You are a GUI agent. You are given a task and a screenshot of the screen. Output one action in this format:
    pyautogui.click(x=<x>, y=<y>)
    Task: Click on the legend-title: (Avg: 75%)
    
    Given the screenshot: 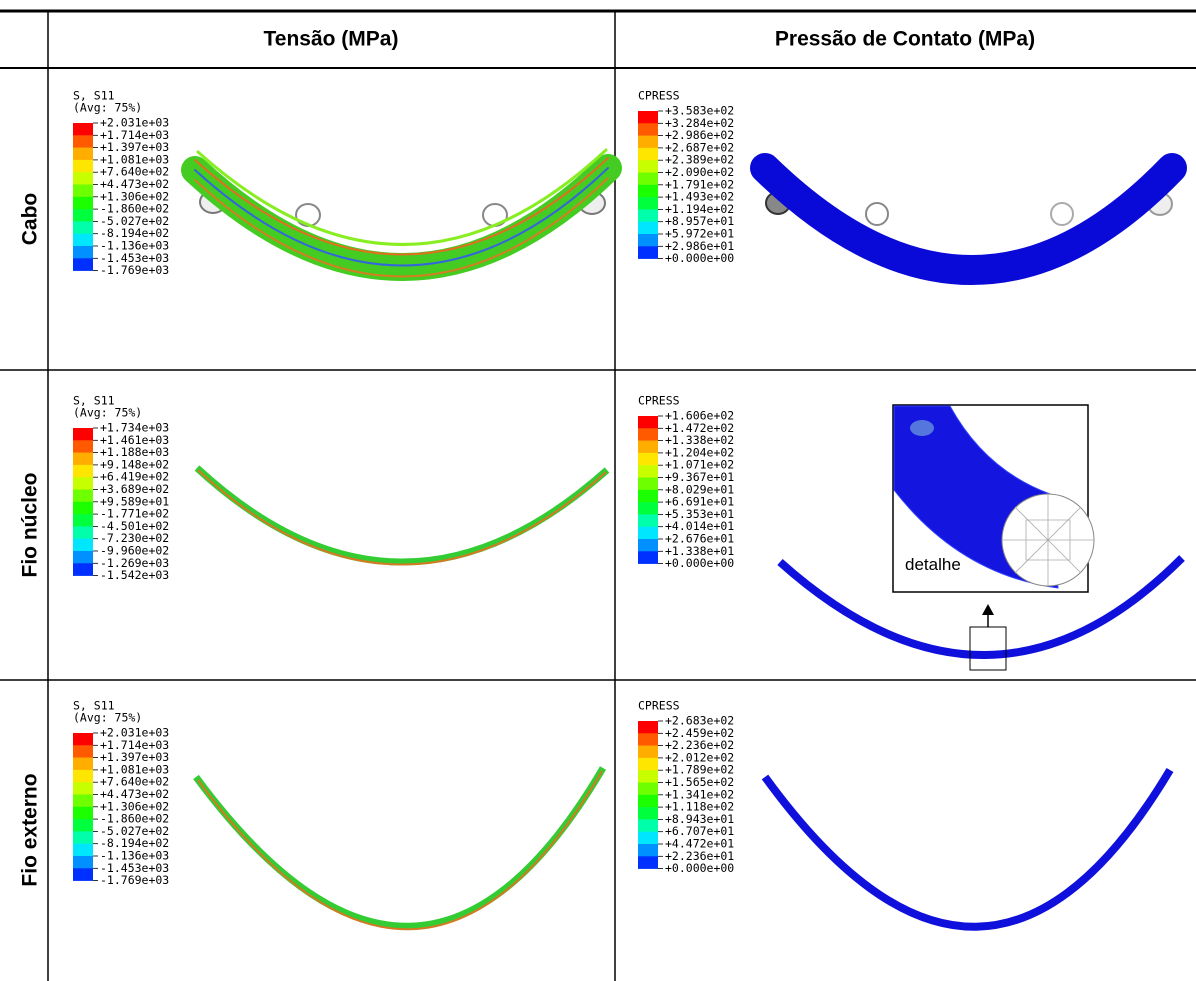 What is the action you would take?
    pyautogui.click(x=107, y=413)
    